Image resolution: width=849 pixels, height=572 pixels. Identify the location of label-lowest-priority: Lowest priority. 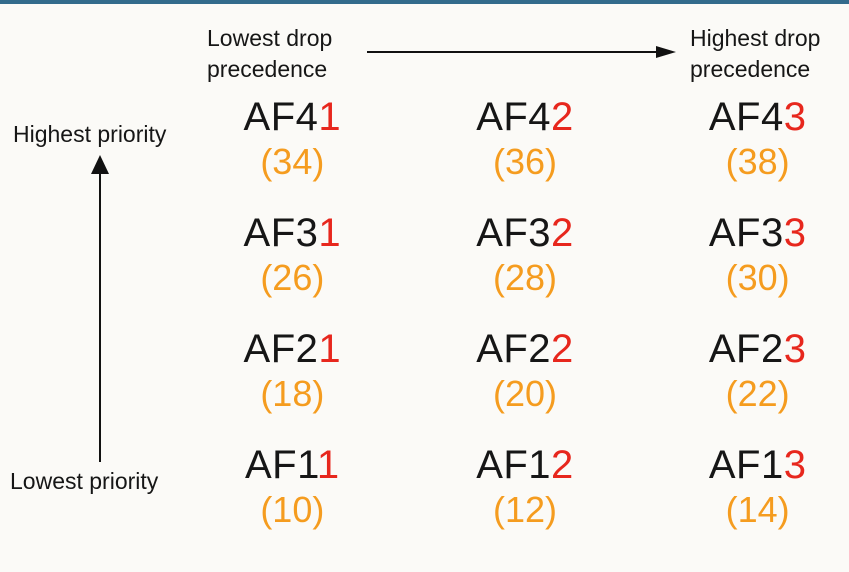
(84, 481).